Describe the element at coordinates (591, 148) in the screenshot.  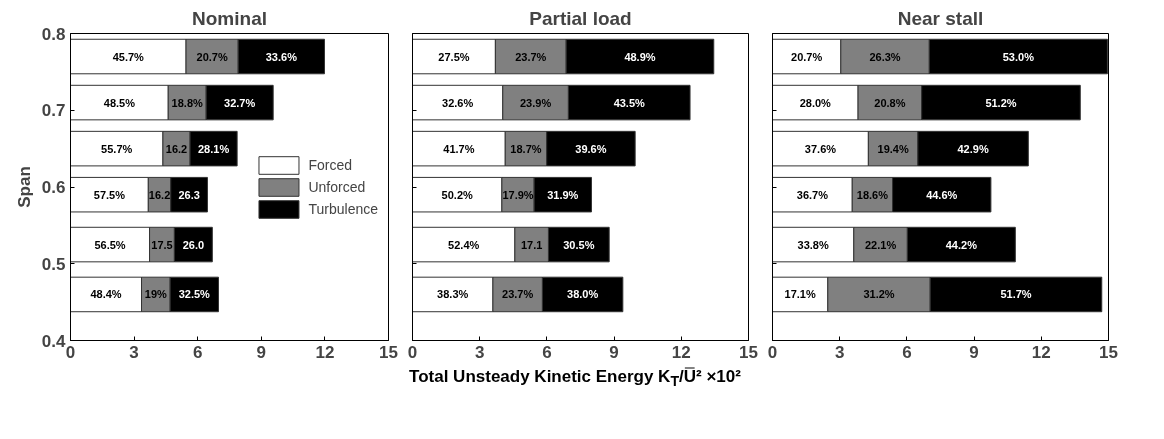
I see `annotation: 39.6%` at that location.